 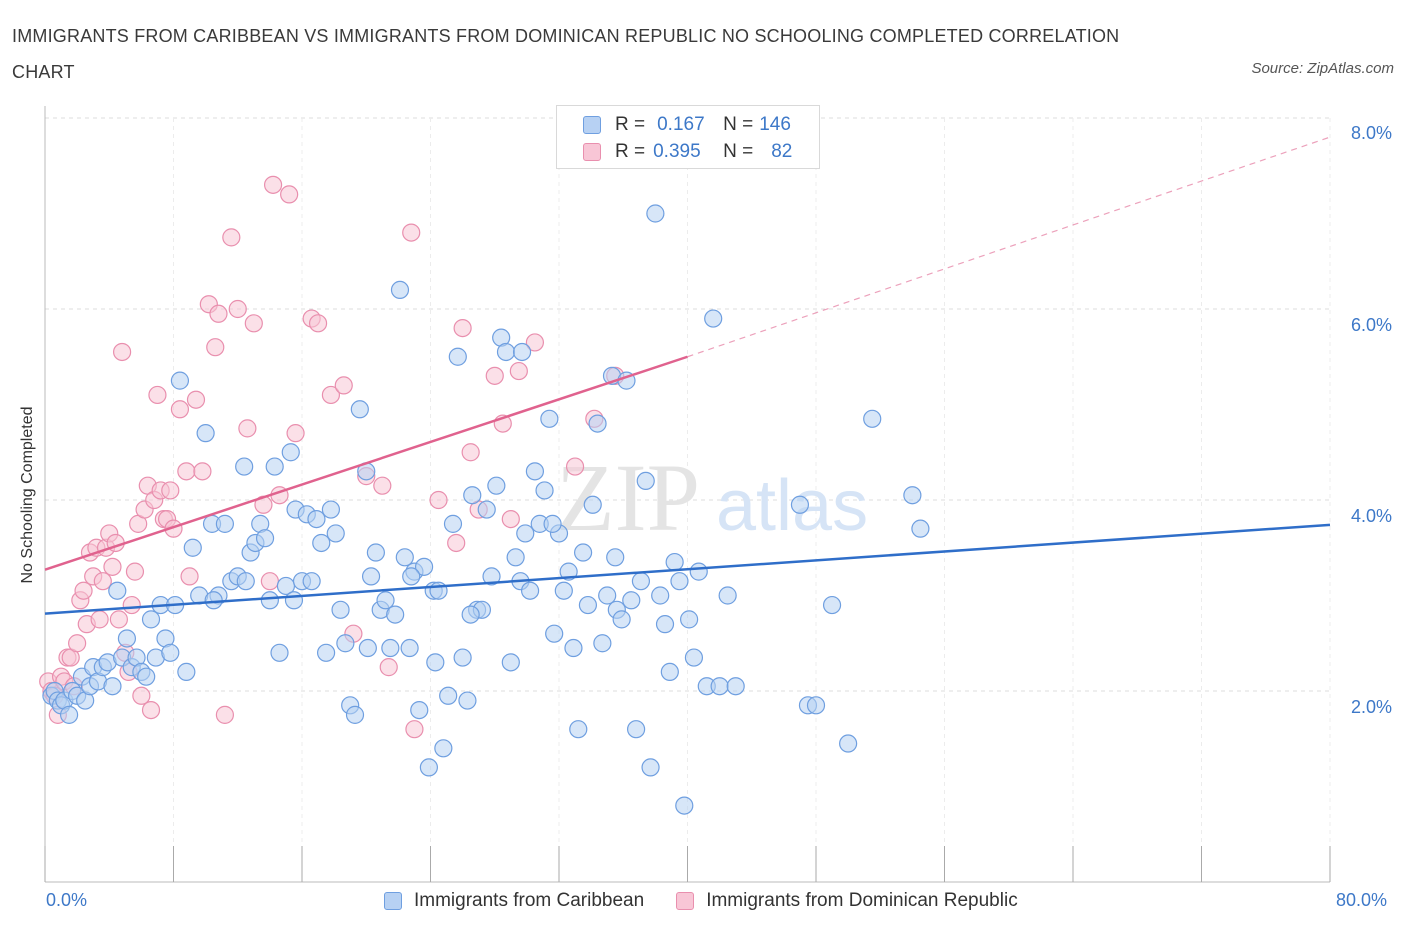 I want to click on stats-legend: R = 0.167 N = 146 R = 0.395 N = 82, so click(x=688, y=137).